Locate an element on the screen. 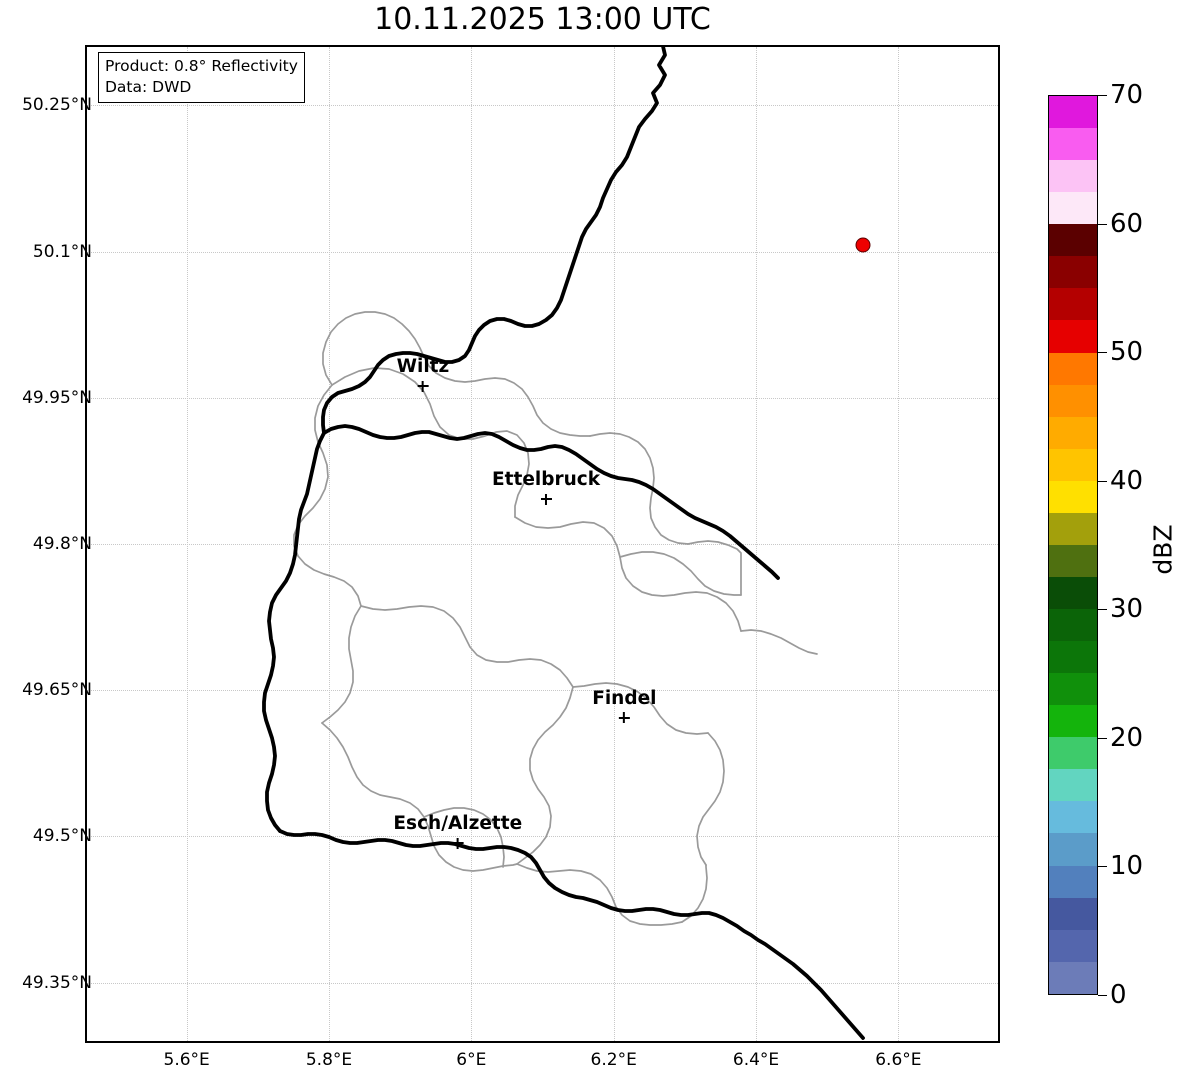  reflectivity-colorbar is located at coordinates (1073, 545).